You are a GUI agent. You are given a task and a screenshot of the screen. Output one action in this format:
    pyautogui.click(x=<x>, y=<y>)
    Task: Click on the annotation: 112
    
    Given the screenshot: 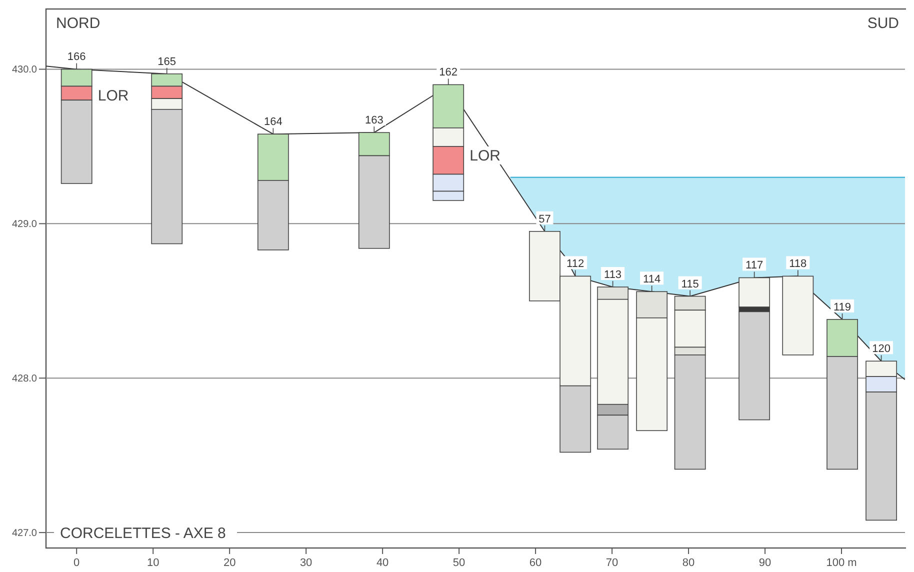 What is the action you would take?
    pyautogui.click(x=575, y=264)
    